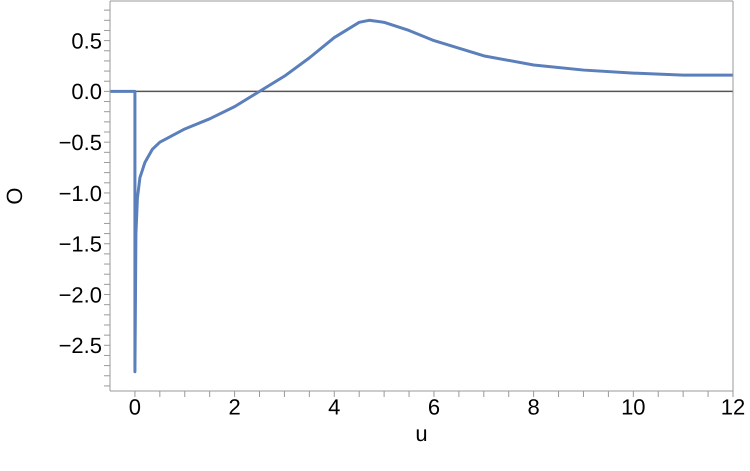  Describe the element at coordinates (80, 244) in the screenshot. I see `y-tick-label: −1.5` at that location.